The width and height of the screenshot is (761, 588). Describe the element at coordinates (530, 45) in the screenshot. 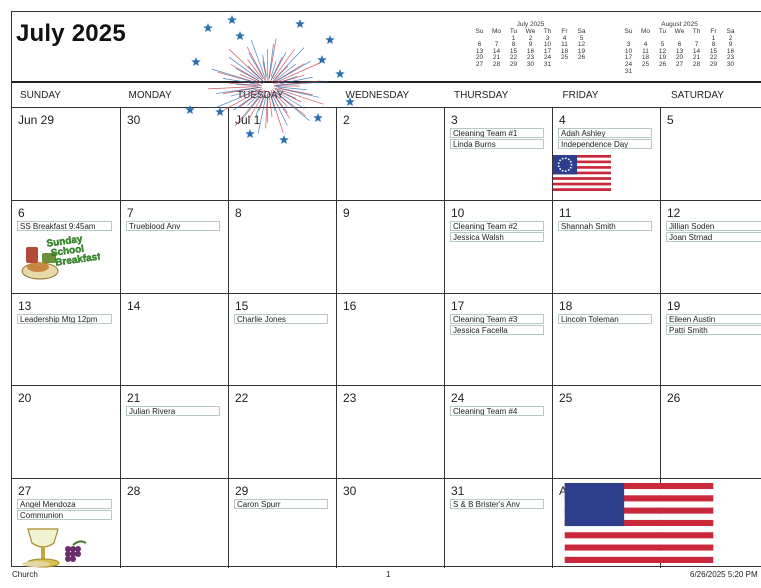

I see `mini-day: 9` at that location.